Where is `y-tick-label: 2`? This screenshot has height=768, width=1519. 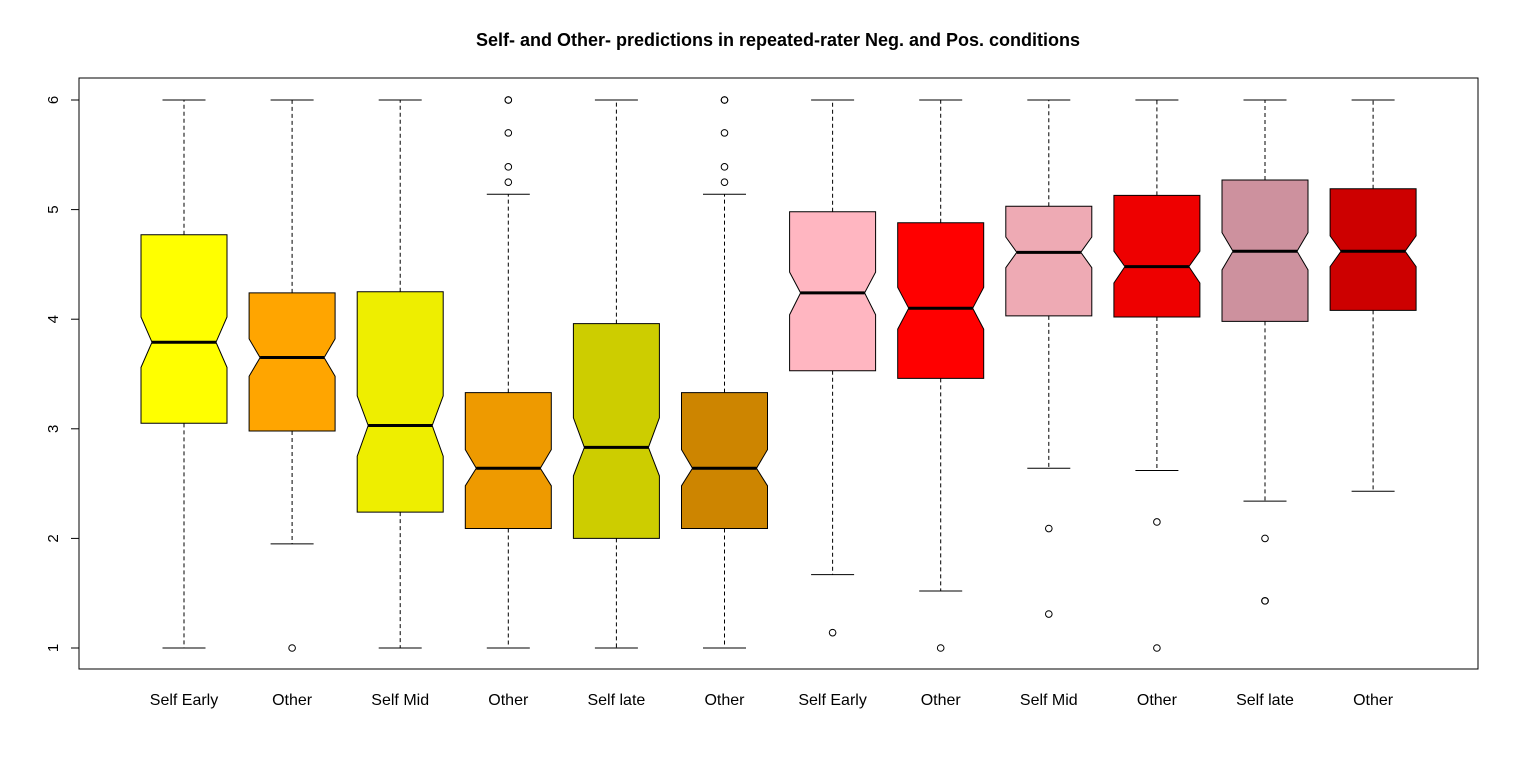
y-tick-label: 2 is located at coordinates (53, 538).